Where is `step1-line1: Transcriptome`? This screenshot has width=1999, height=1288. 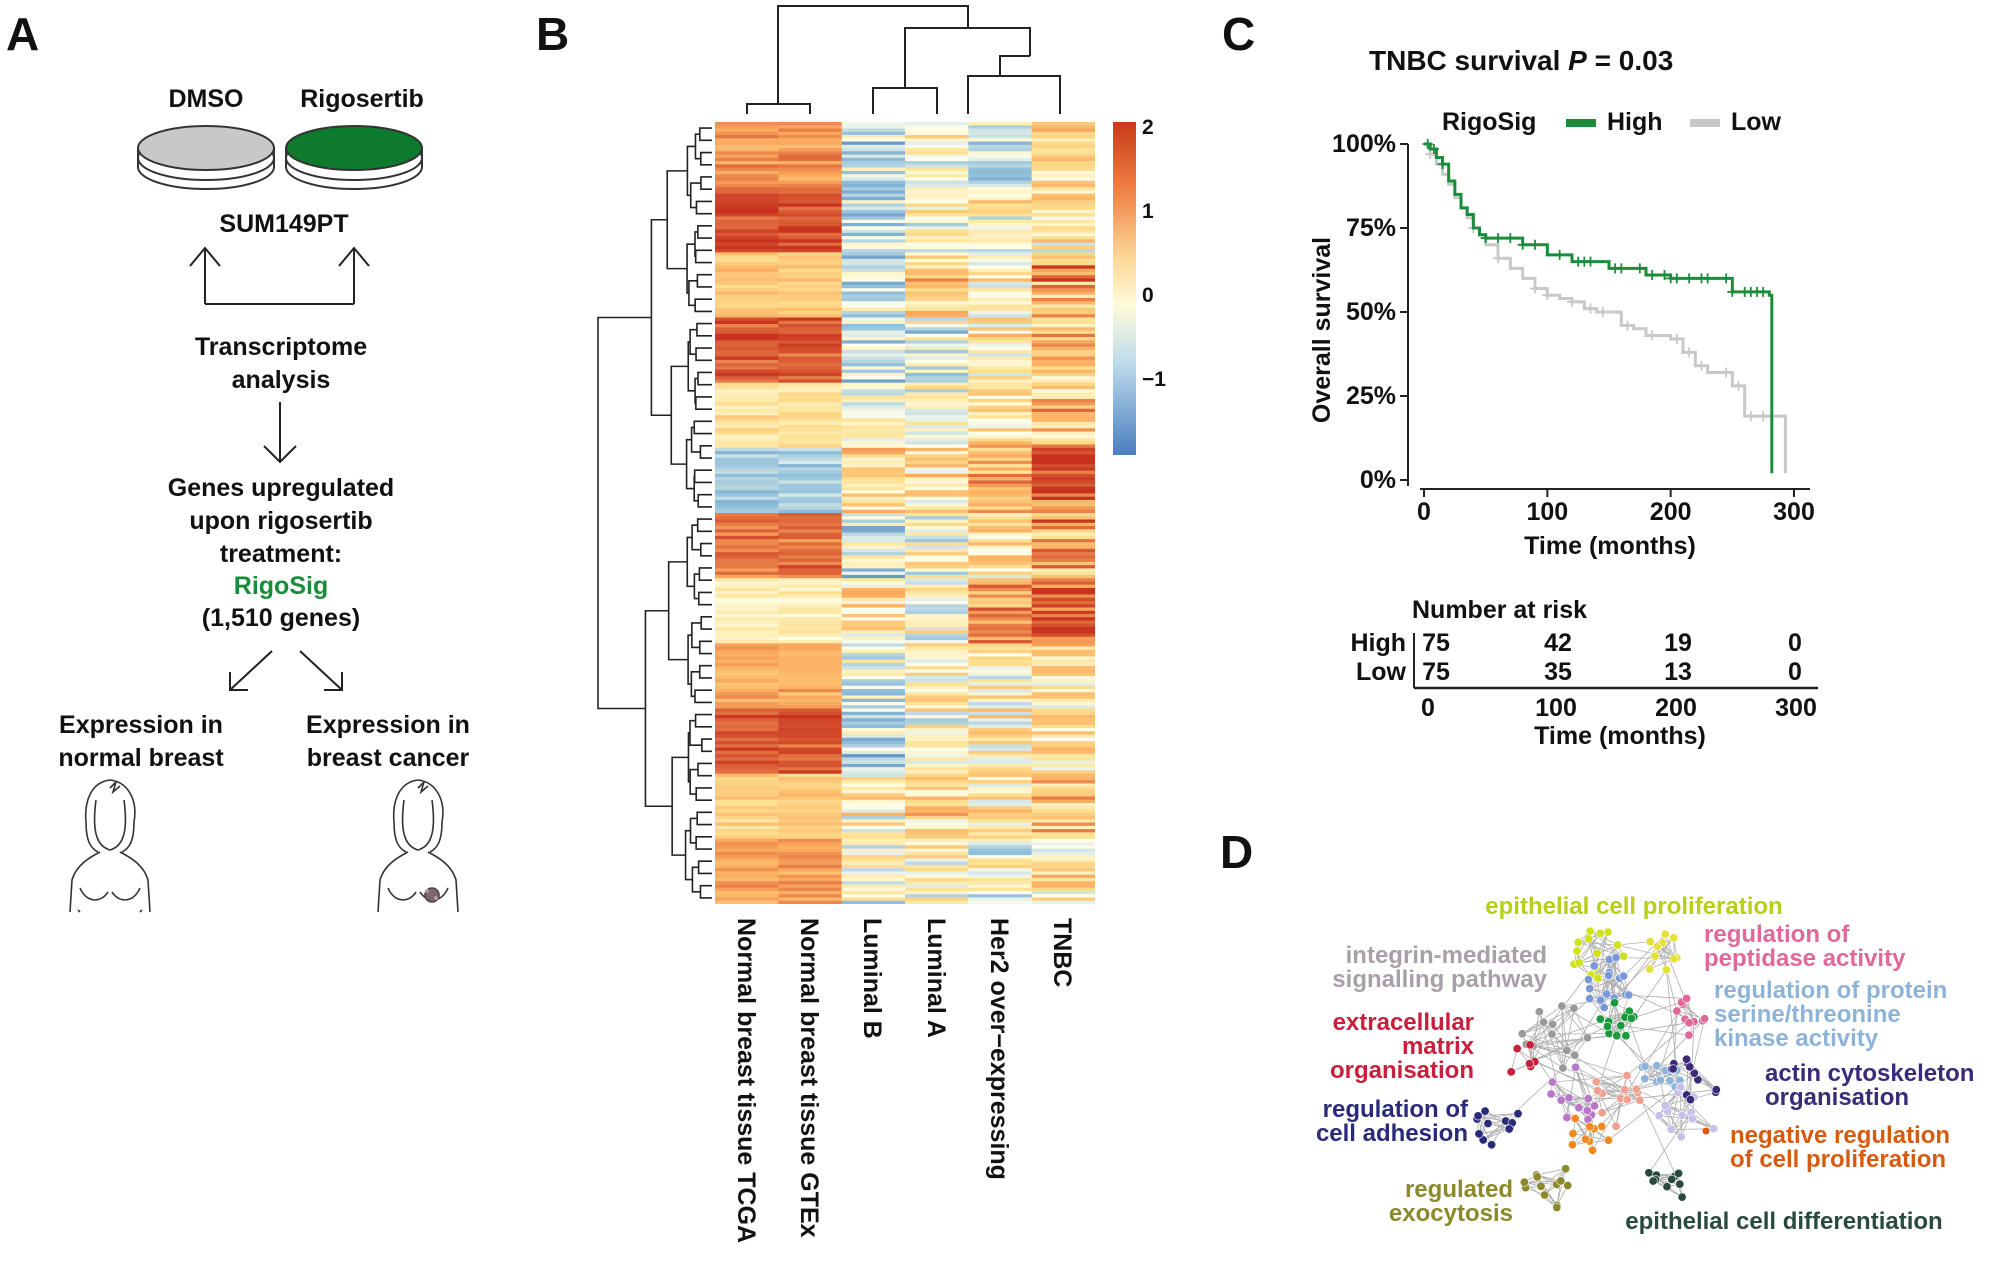
step1-line1: Transcriptome is located at coordinates (281, 347).